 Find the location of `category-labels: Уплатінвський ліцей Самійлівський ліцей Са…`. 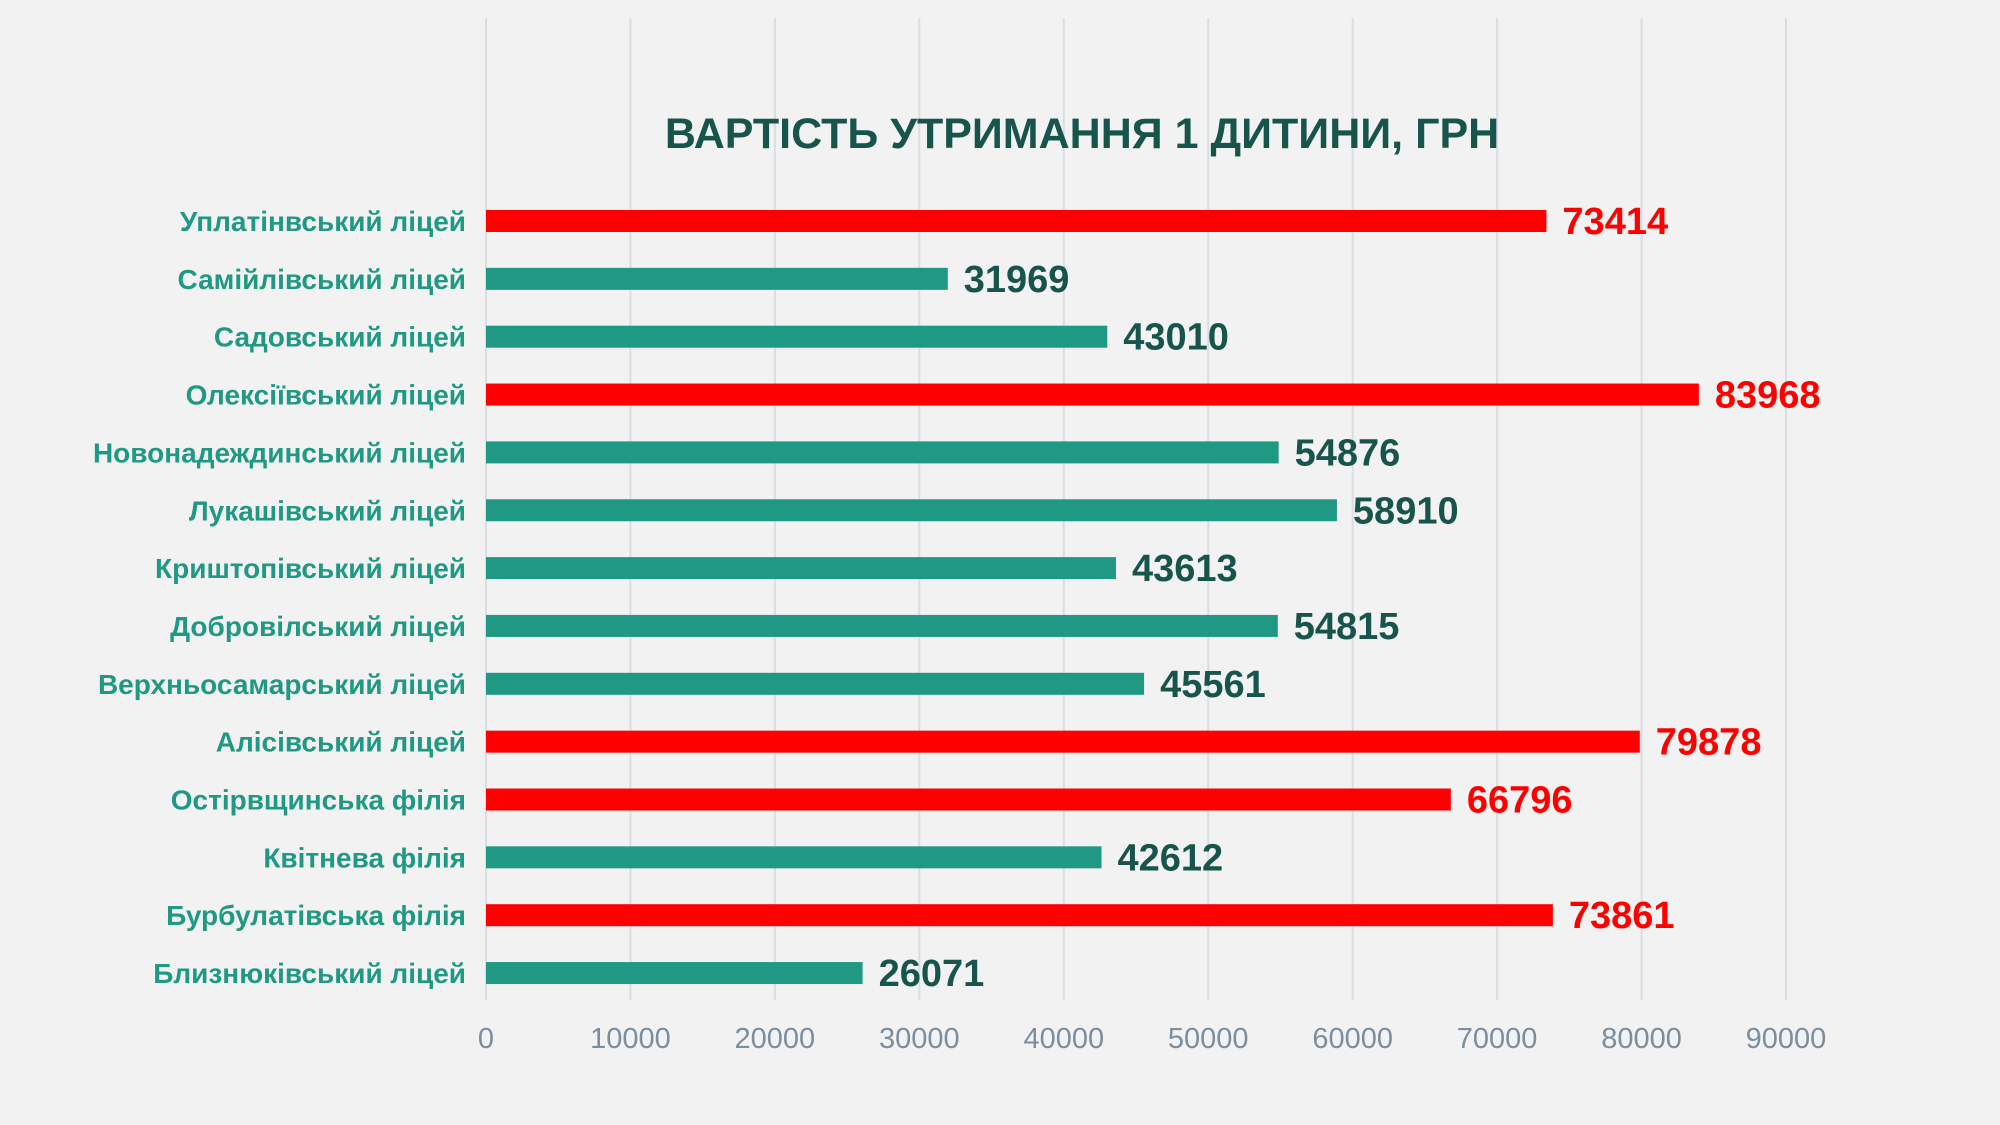

category-labels: Уплатінвський ліцей Самійлівський ліцей Са… is located at coordinates (279, 597).